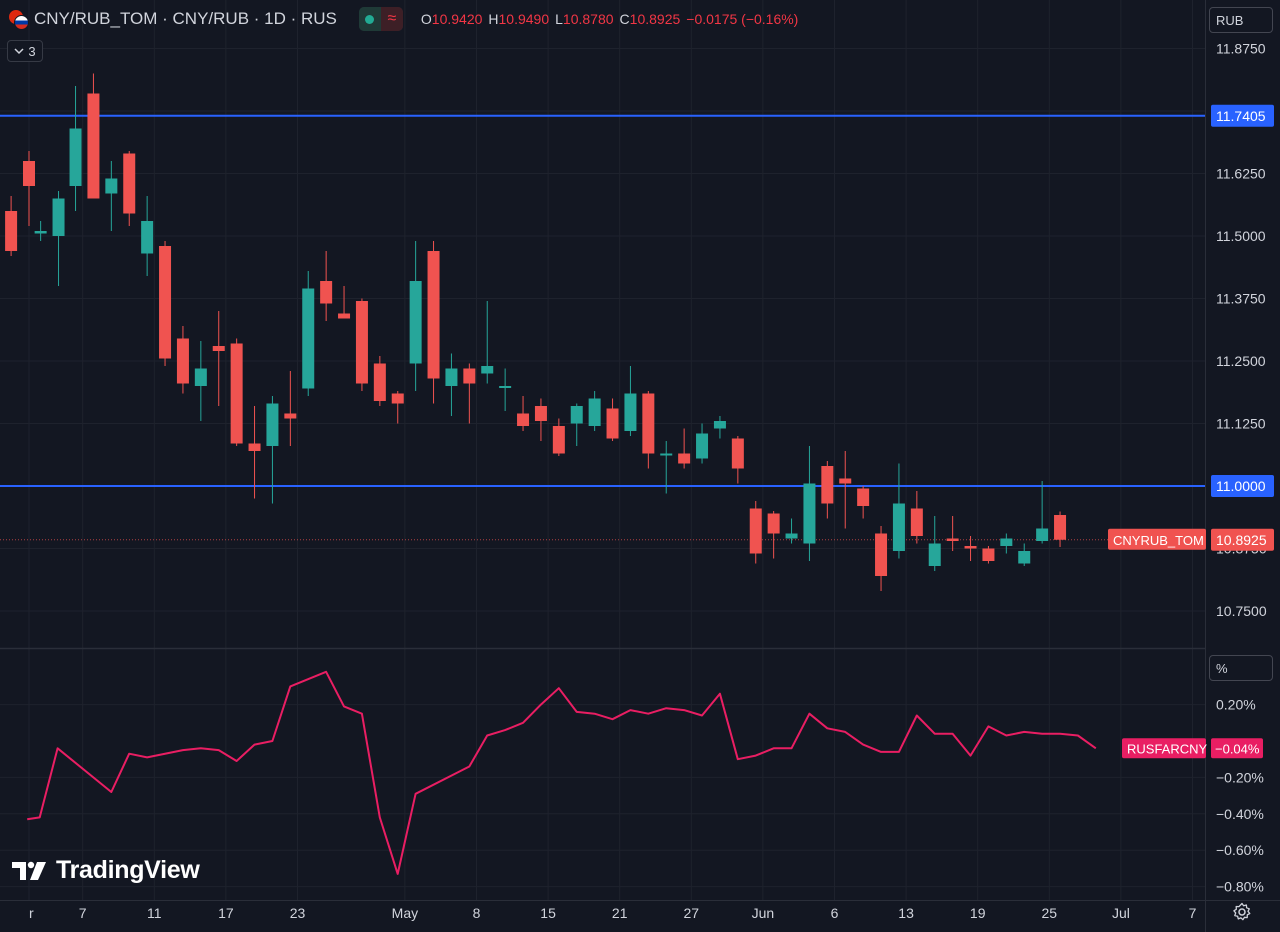  I want to click on spread-name-label-bg, so click(1164, 748).